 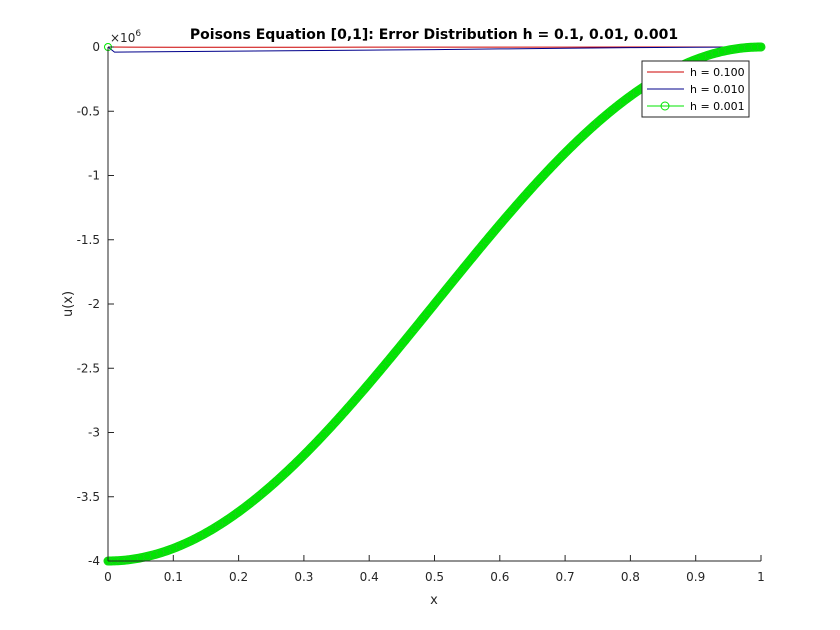 I want to click on legend-entry-label: h = 0.100, so click(x=717, y=72).